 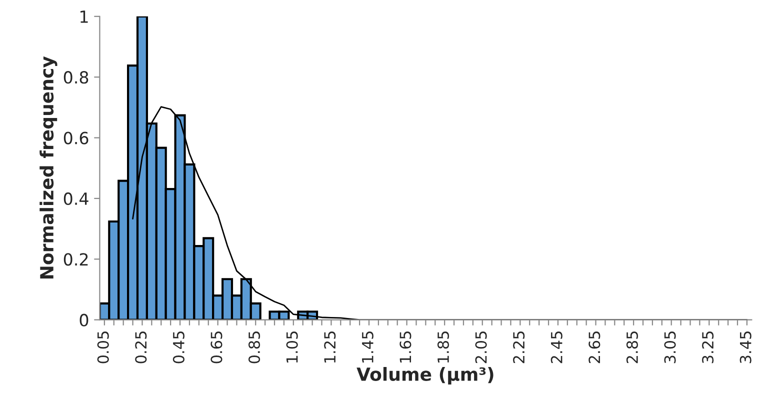 I want to click on y-tick-label: 0, so click(x=84, y=320).